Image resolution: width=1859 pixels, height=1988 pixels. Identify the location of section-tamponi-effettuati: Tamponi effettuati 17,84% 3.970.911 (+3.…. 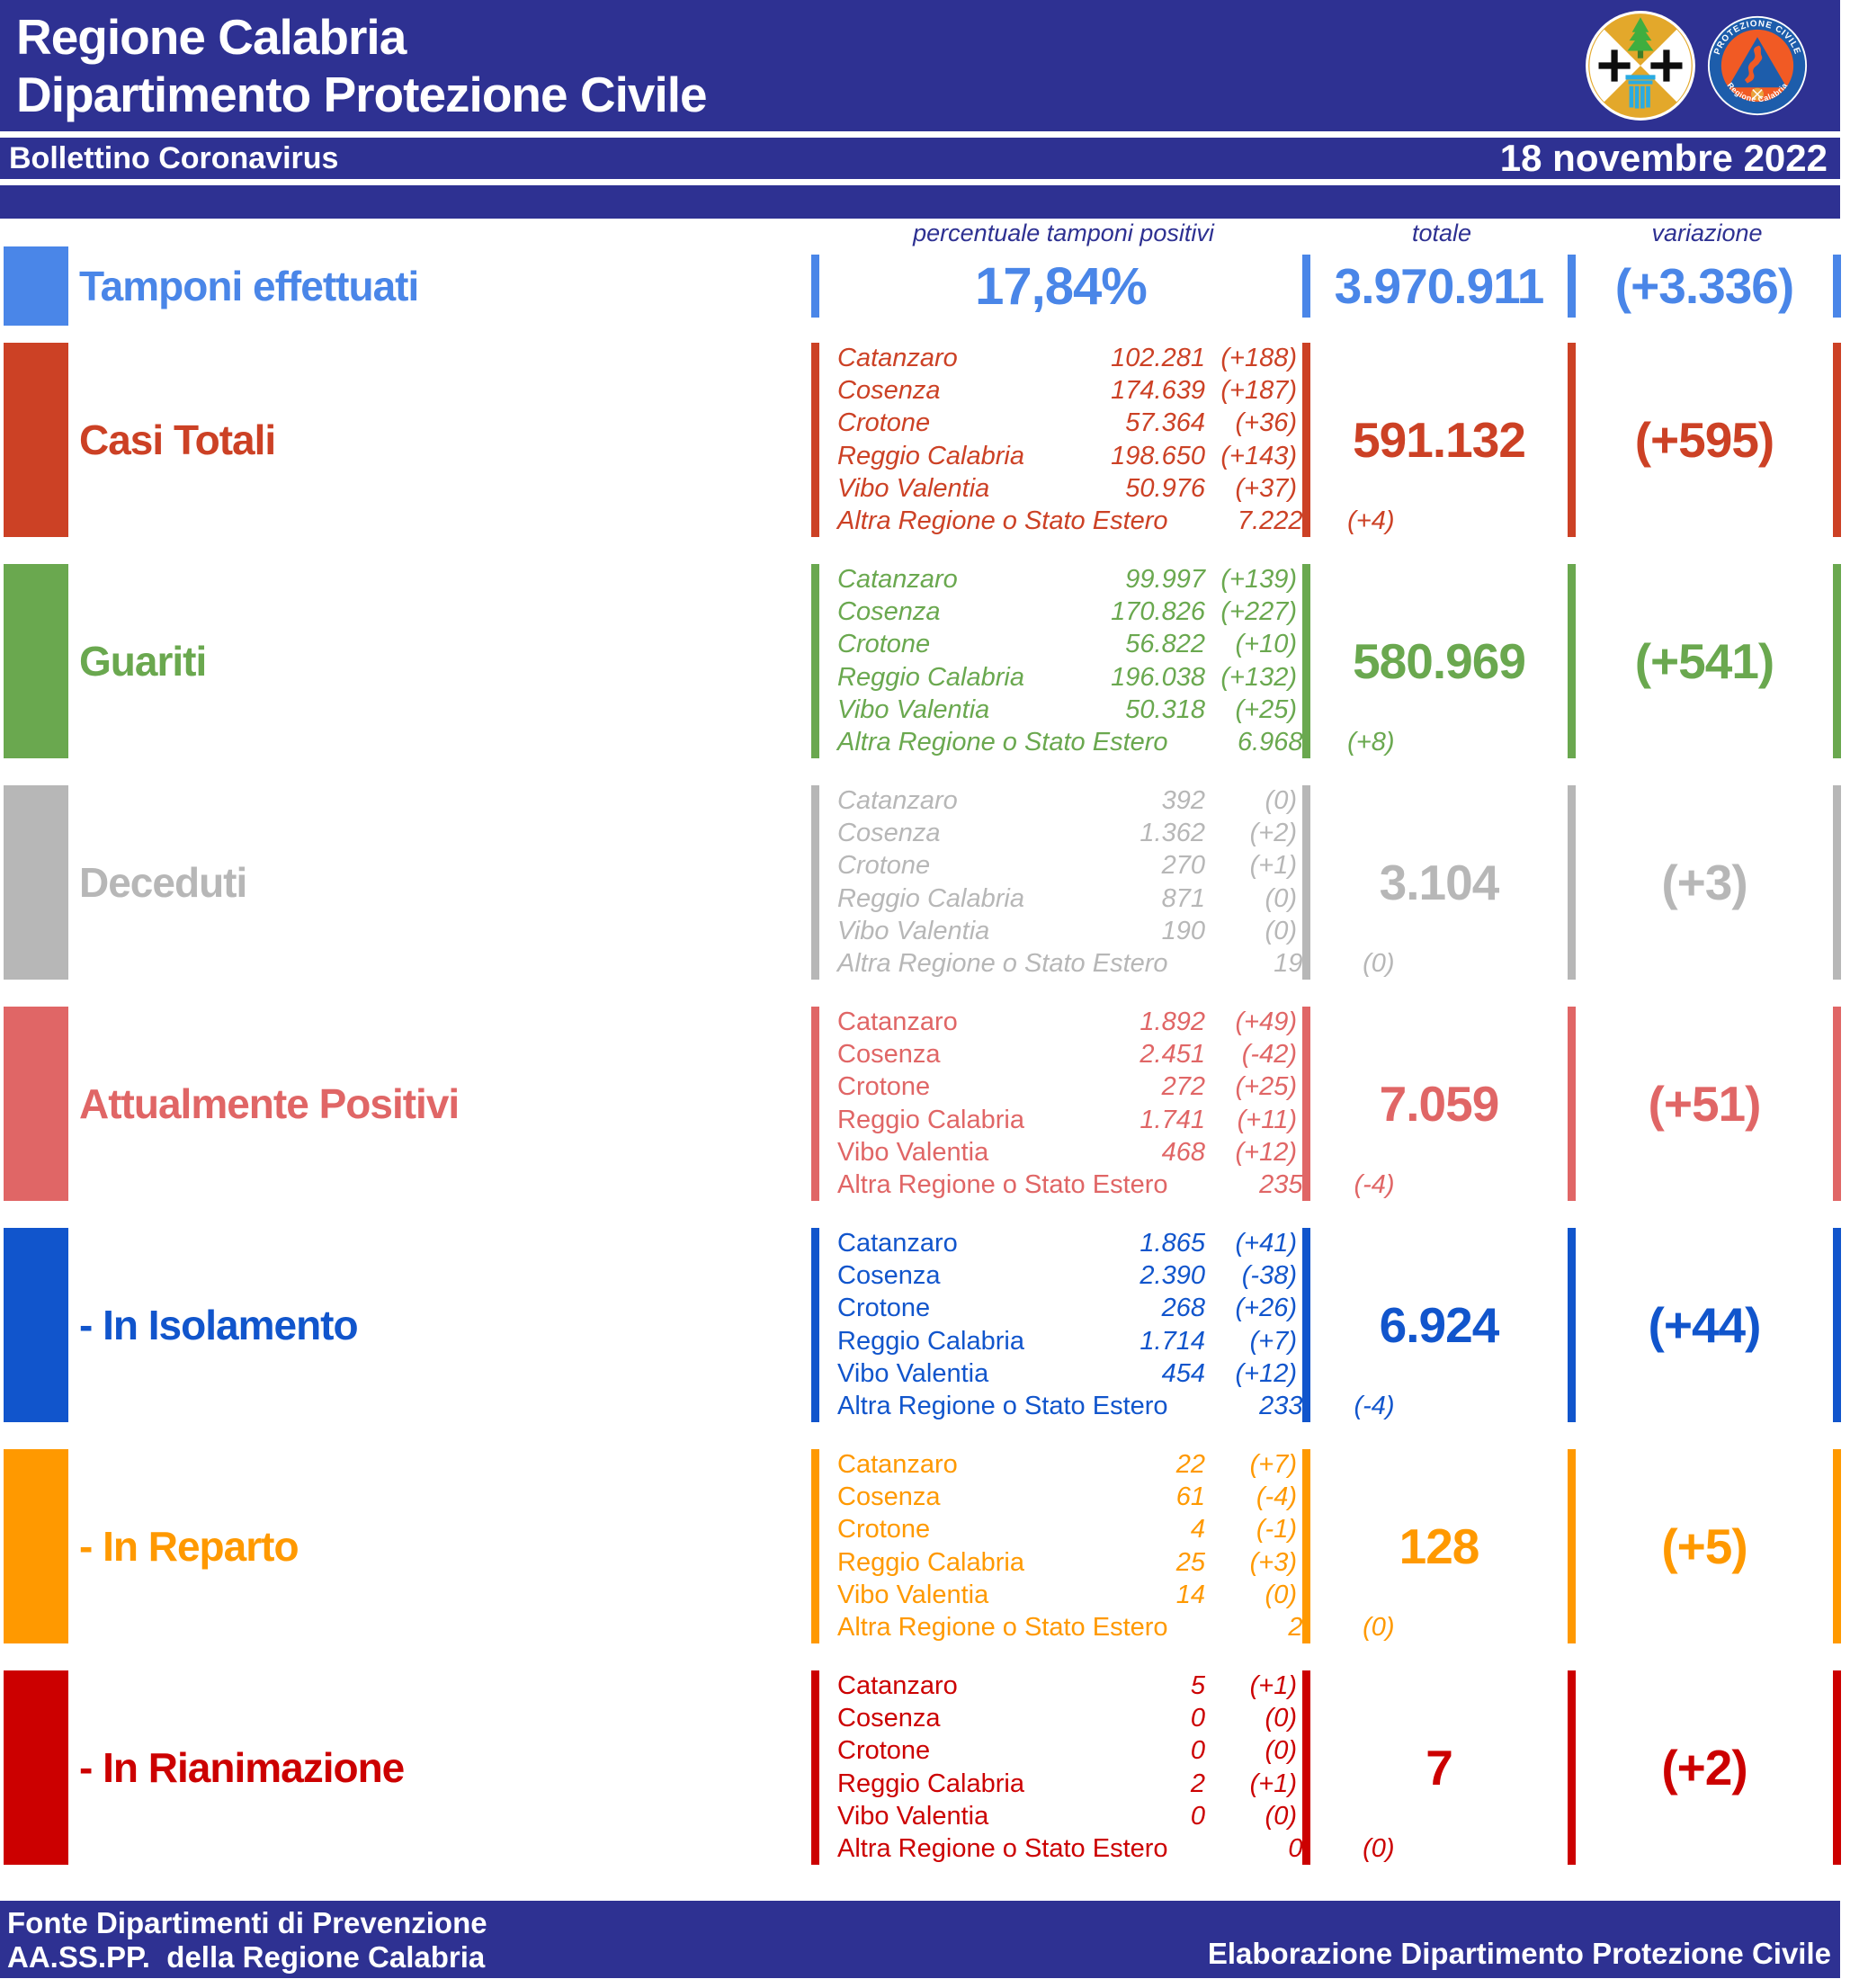
(920, 286).